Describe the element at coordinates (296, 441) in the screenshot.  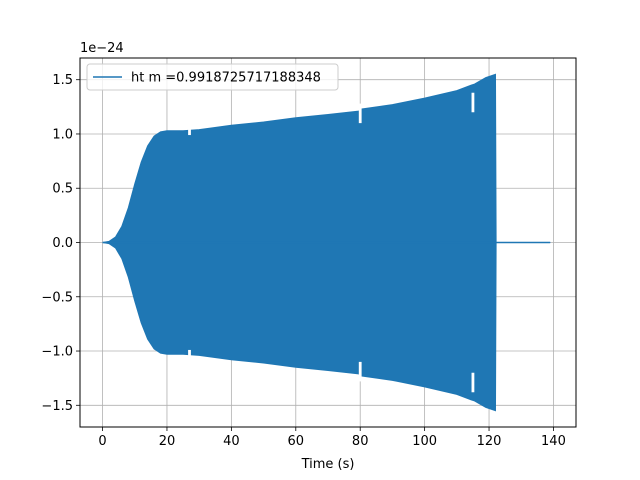
I see `x-tick-label: 60` at that location.